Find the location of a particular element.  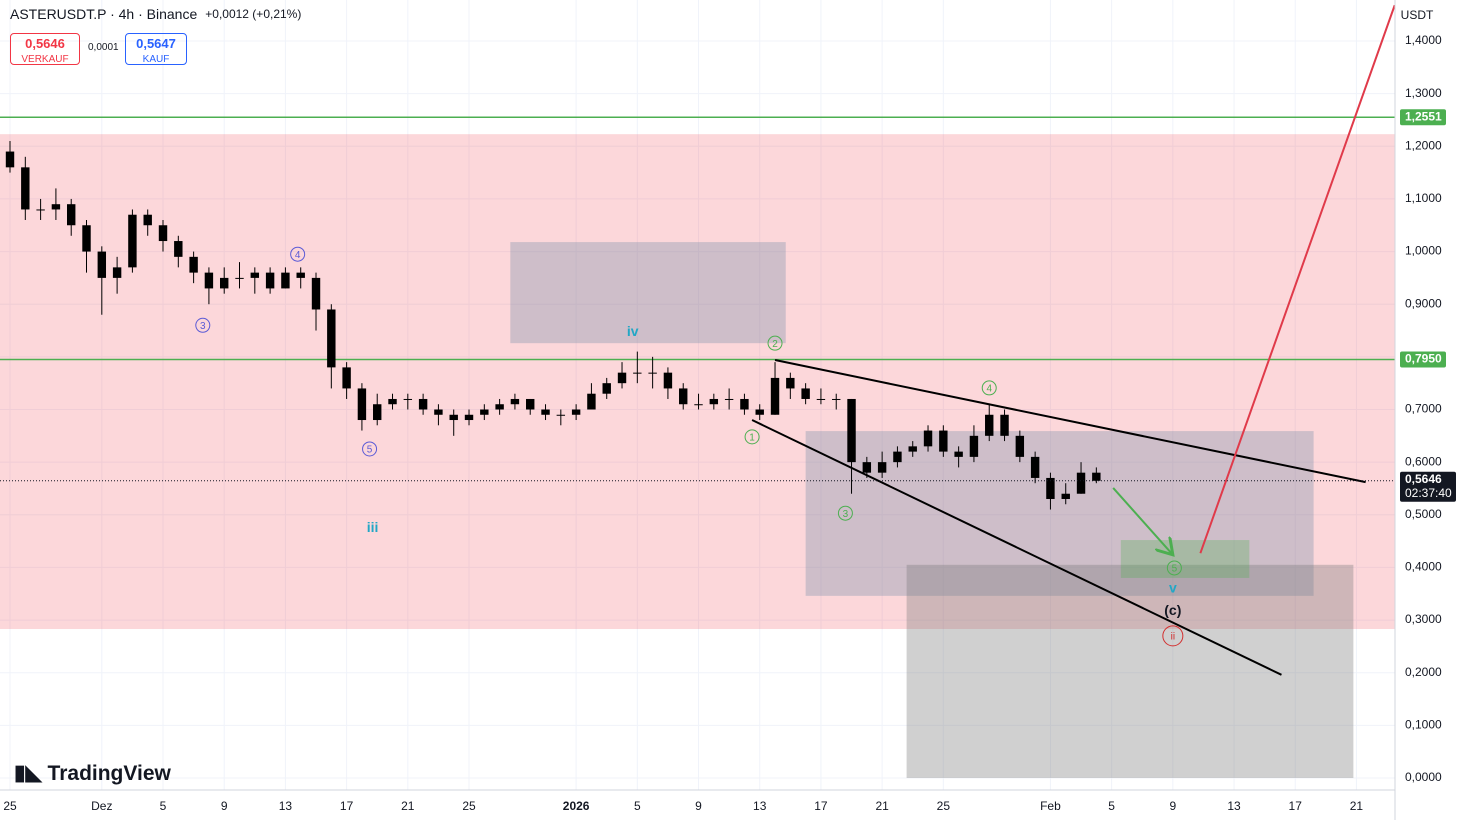

buy-label: KAUF is located at coordinates (156, 59).